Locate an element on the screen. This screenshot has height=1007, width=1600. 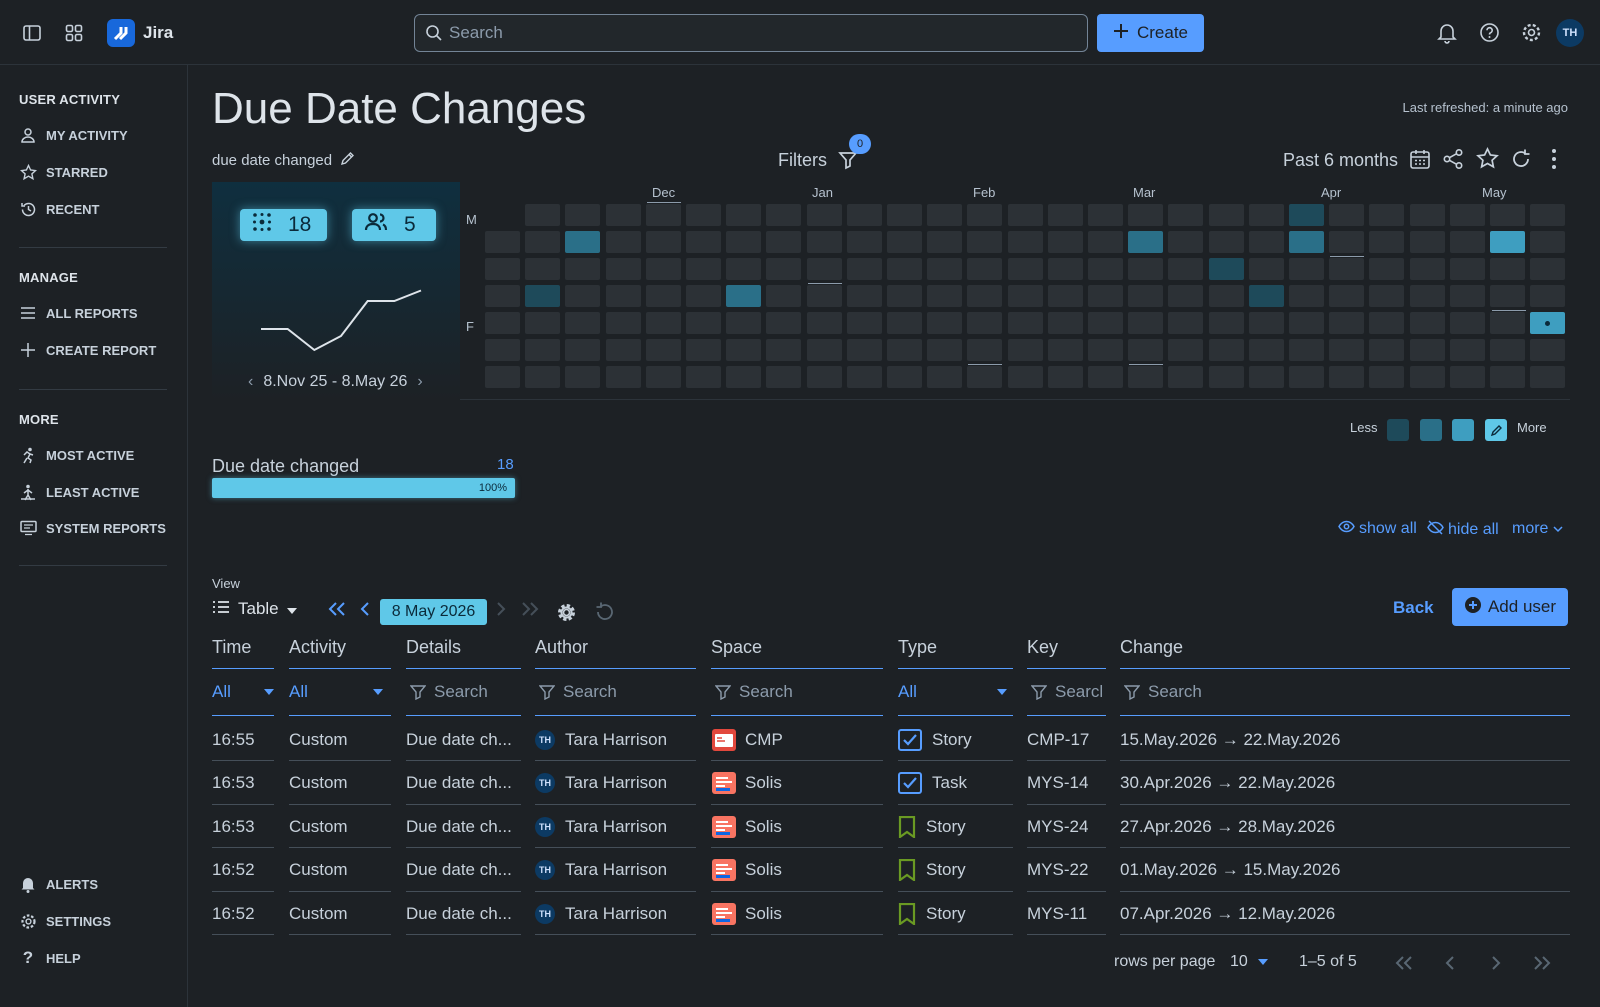
settings-gear-icon is located at coordinates (1531, 32).